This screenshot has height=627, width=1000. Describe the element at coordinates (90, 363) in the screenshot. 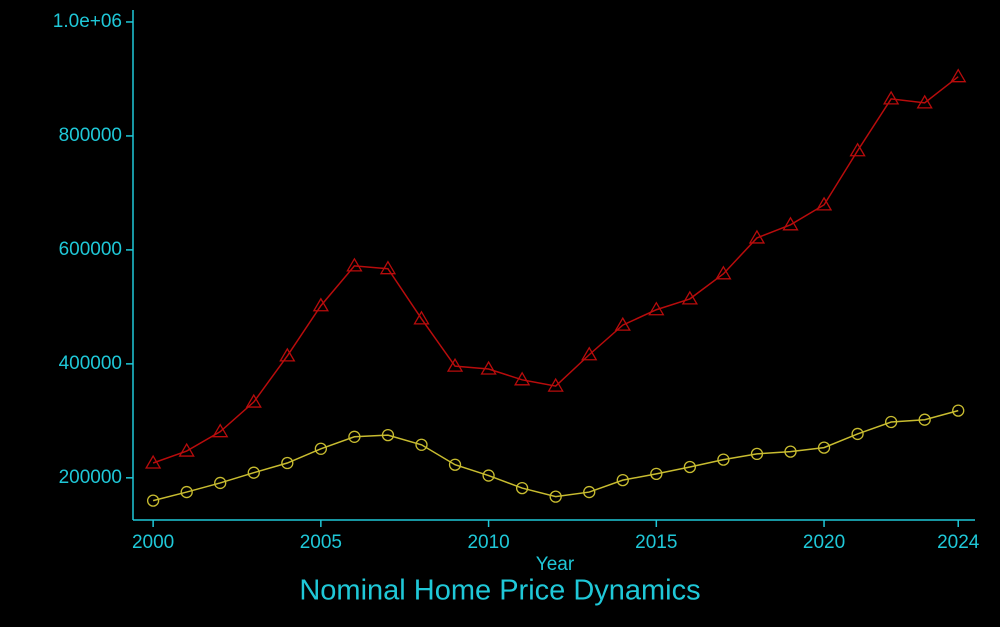

I see `y-tick-label: 400000` at that location.